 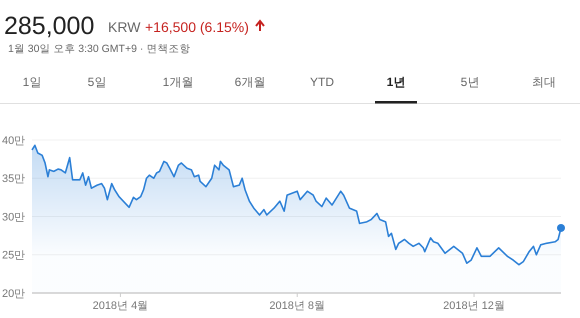 I want to click on text: 최대, so click(x=544, y=82).